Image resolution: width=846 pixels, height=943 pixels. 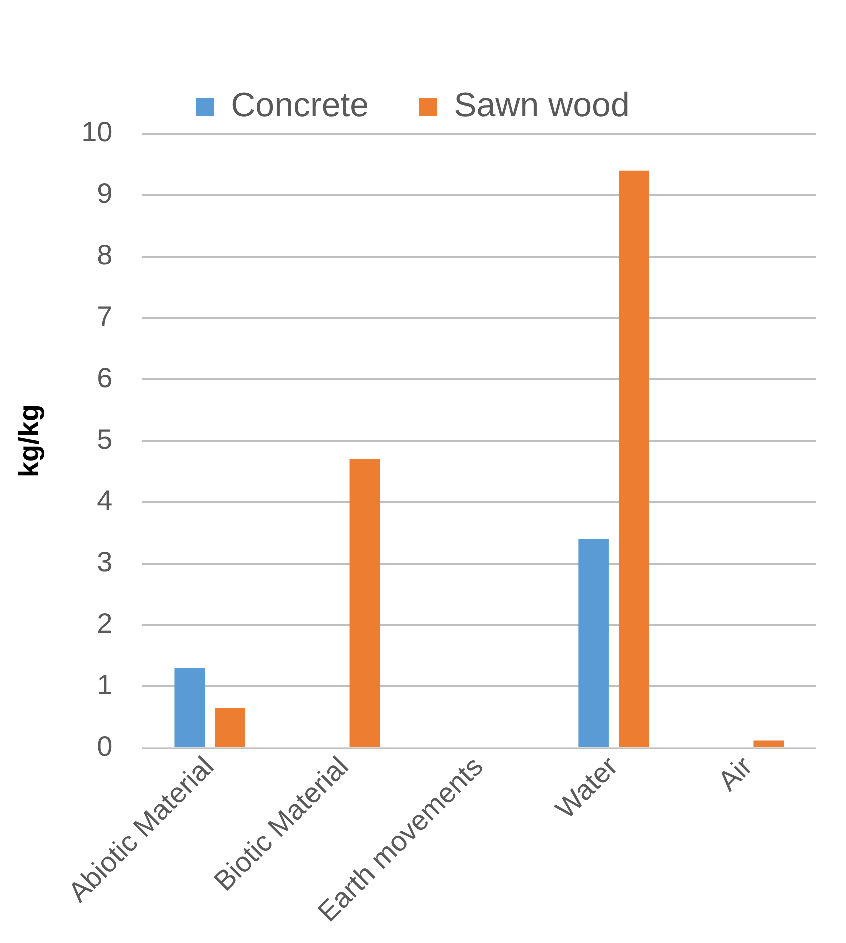 What do you see at coordinates (105, 684) in the screenshot?
I see `y-tick-label: 1` at bounding box center [105, 684].